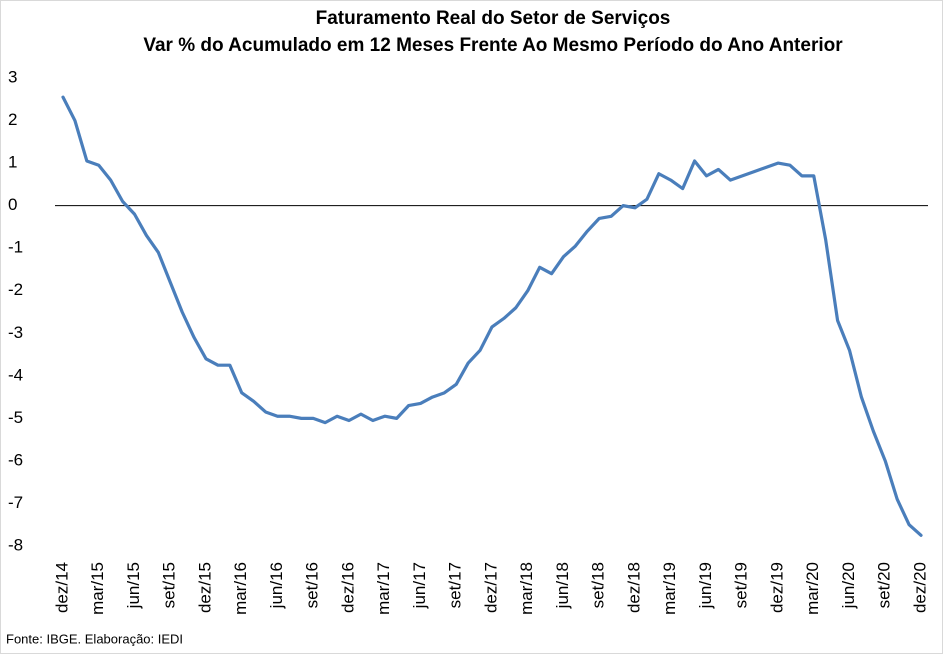 This screenshot has height=654, width=943. I want to click on x-tick-label: mar/17, so click(383, 588).